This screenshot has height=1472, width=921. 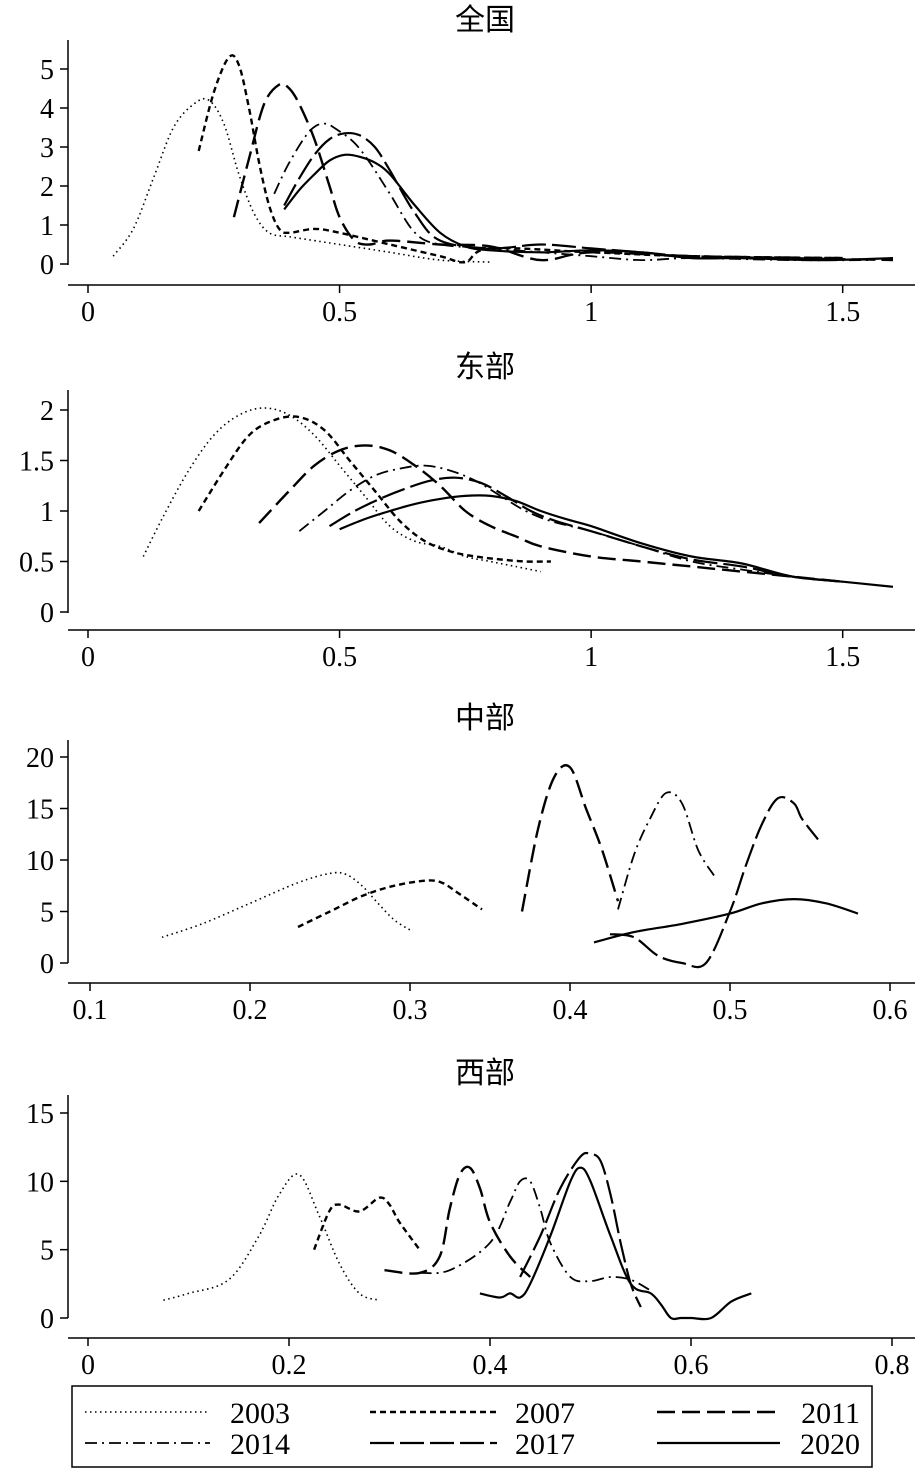 I want to click on legend-label-2003: 2003, so click(x=260, y=1413).